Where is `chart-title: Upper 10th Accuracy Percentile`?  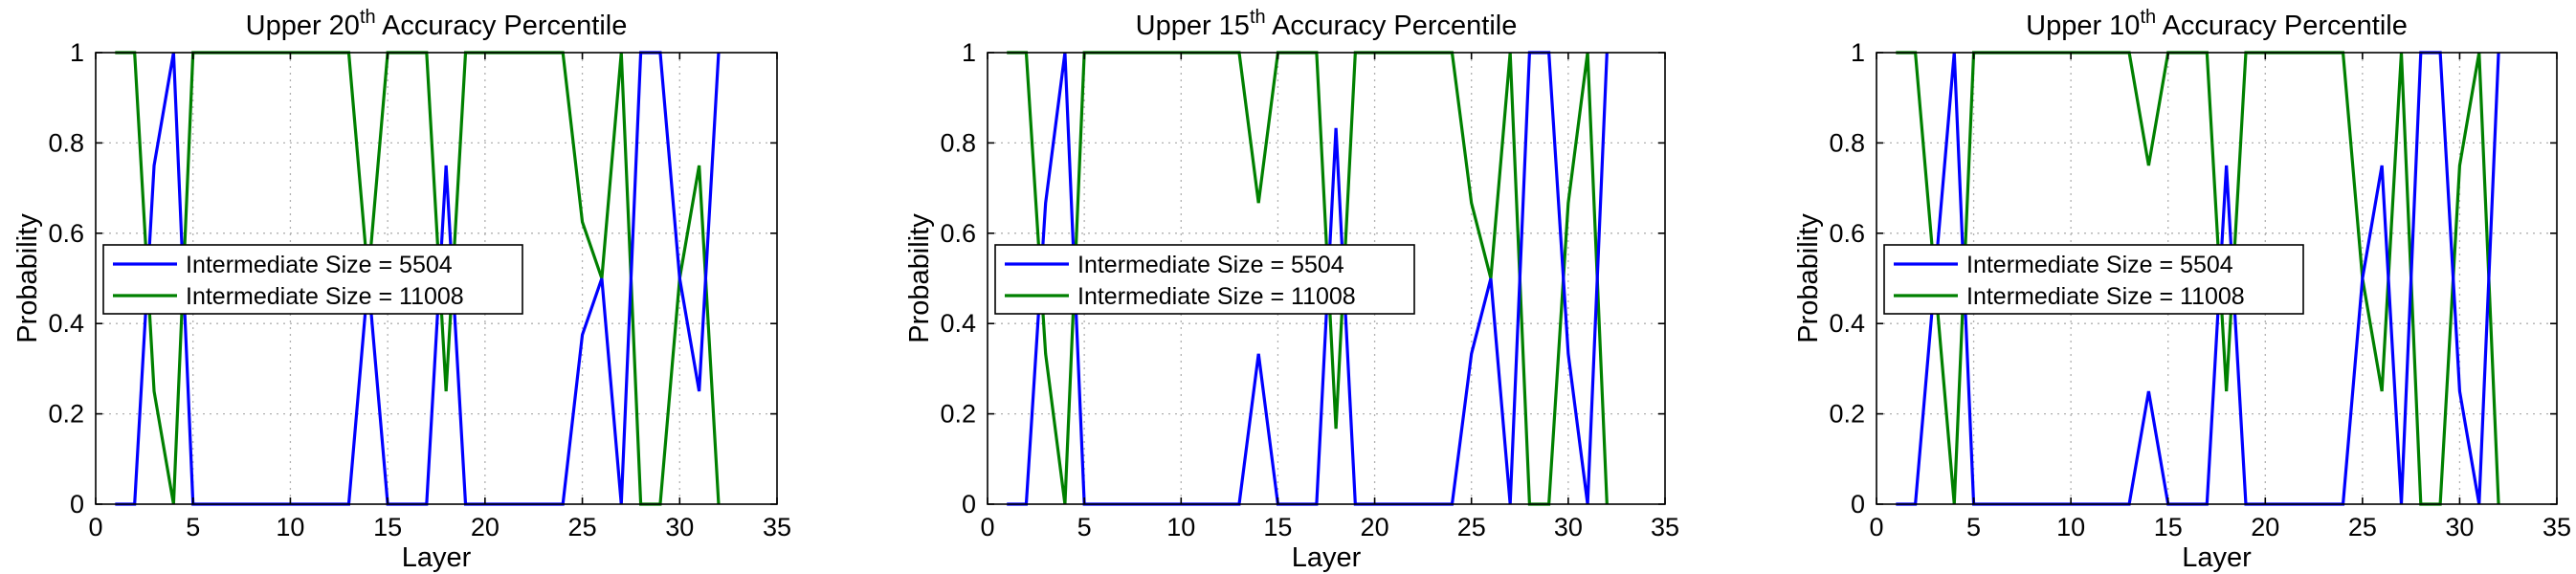
chart-title: Upper 10th Accuracy Percentile is located at coordinates (2217, 24).